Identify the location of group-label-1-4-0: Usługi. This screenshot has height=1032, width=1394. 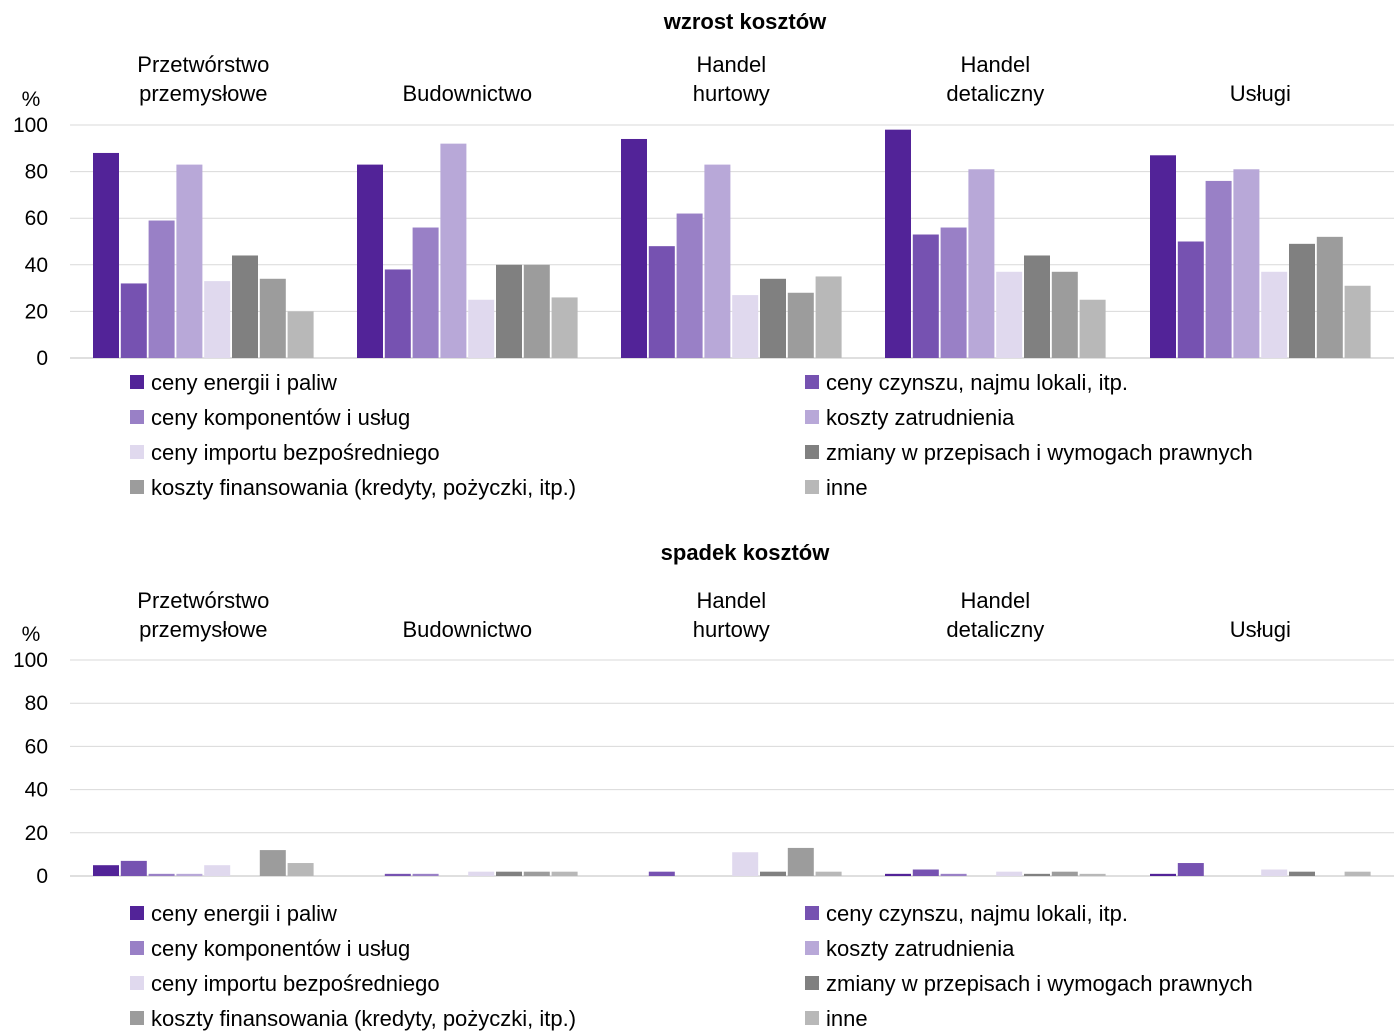
(1260, 629).